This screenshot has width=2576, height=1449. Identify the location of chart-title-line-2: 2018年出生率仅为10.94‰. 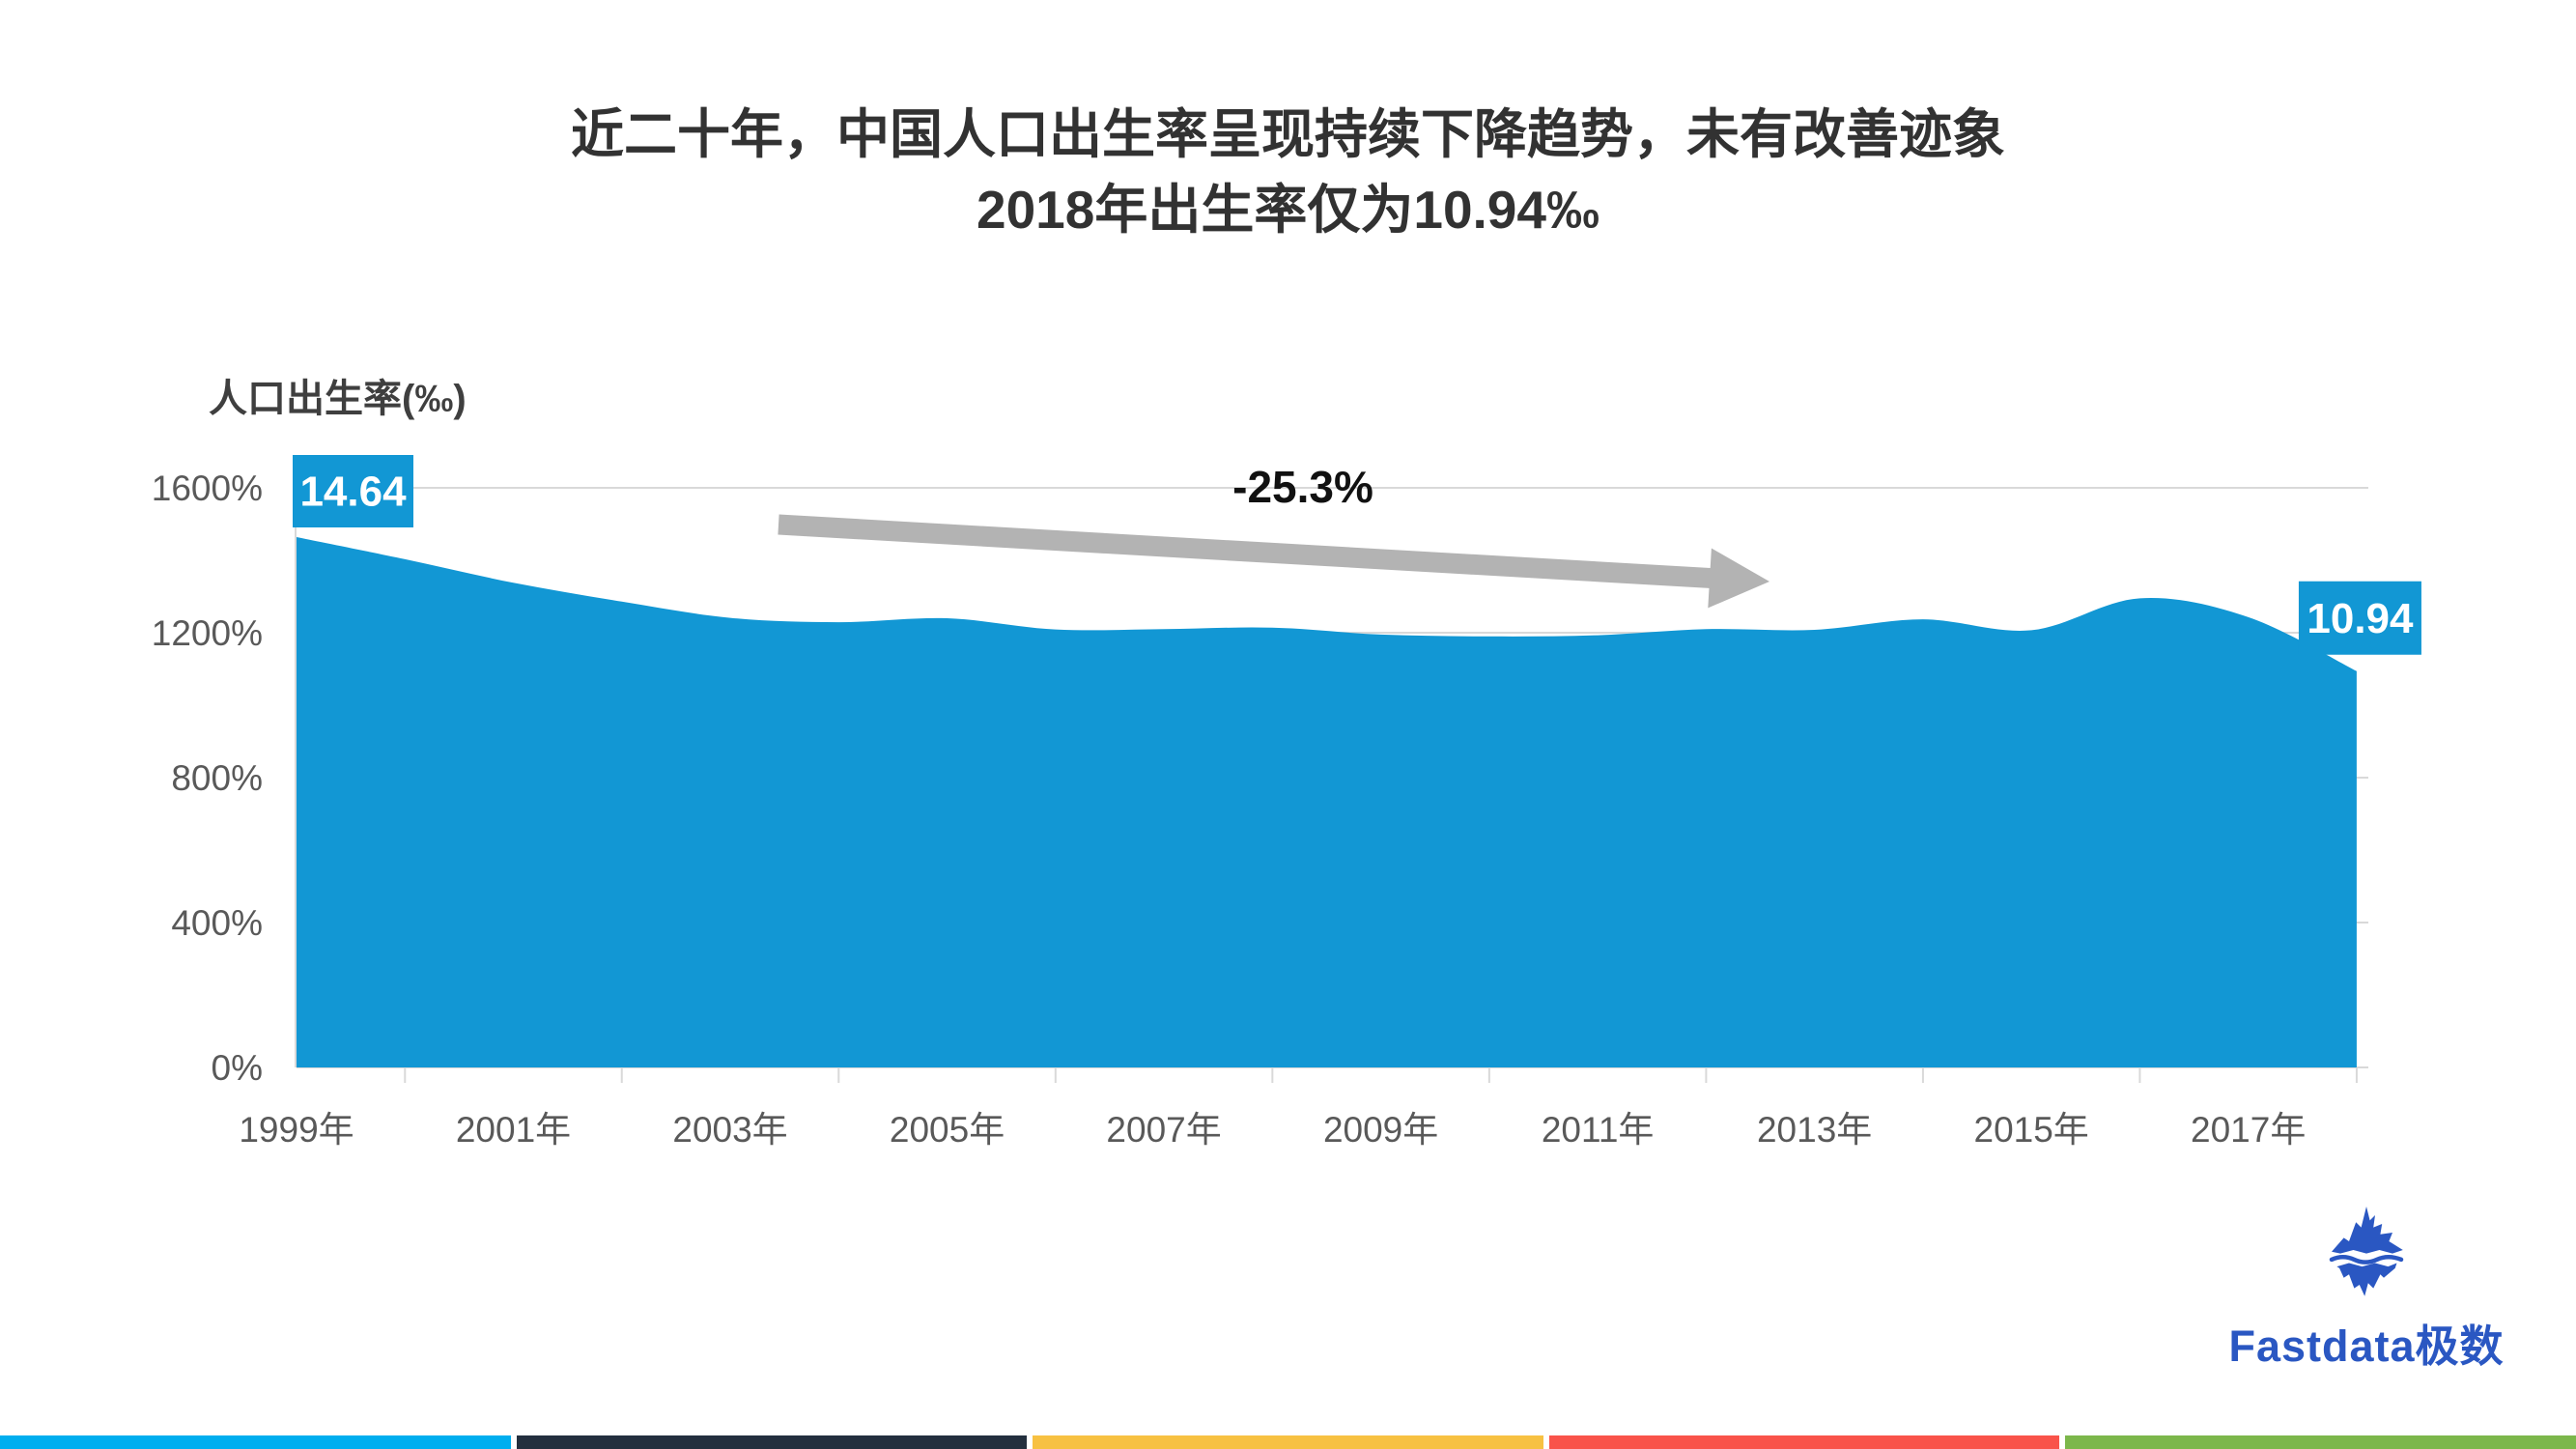
(1288, 210).